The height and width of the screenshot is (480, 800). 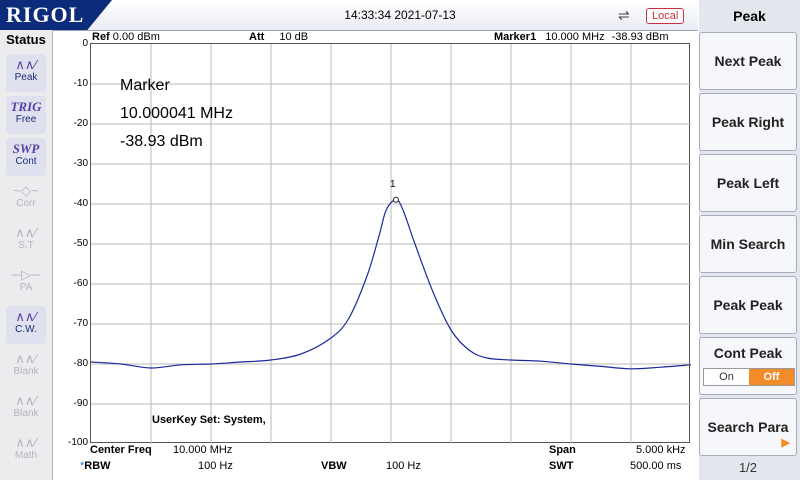 What do you see at coordinates (26, 329) in the screenshot?
I see `status-item-label: C.W.` at bounding box center [26, 329].